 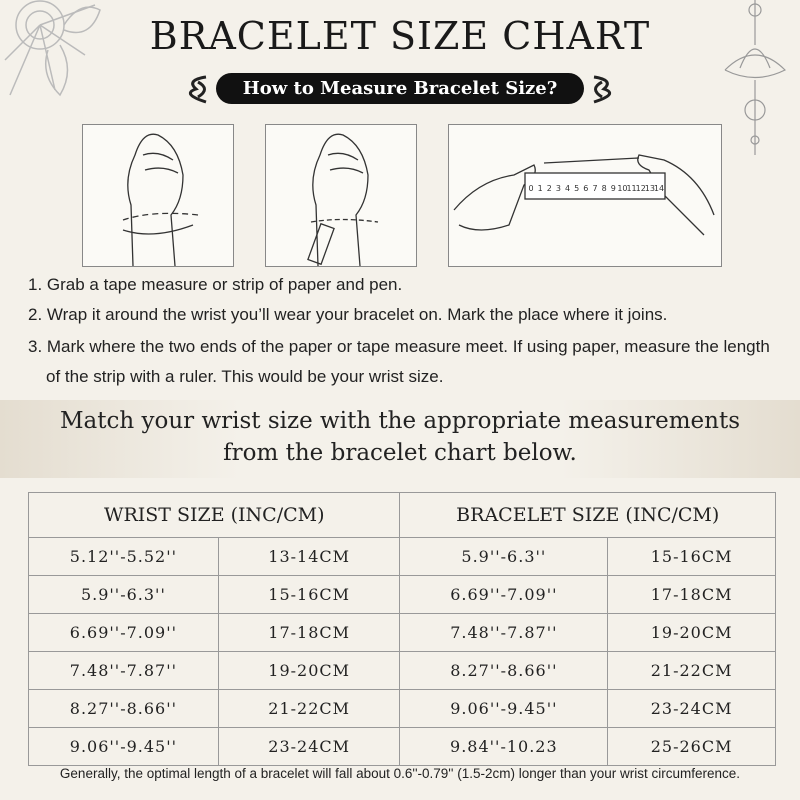 What do you see at coordinates (613, 188) in the screenshot?
I see `ruler-label: 9` at bounding box center [613, 188].